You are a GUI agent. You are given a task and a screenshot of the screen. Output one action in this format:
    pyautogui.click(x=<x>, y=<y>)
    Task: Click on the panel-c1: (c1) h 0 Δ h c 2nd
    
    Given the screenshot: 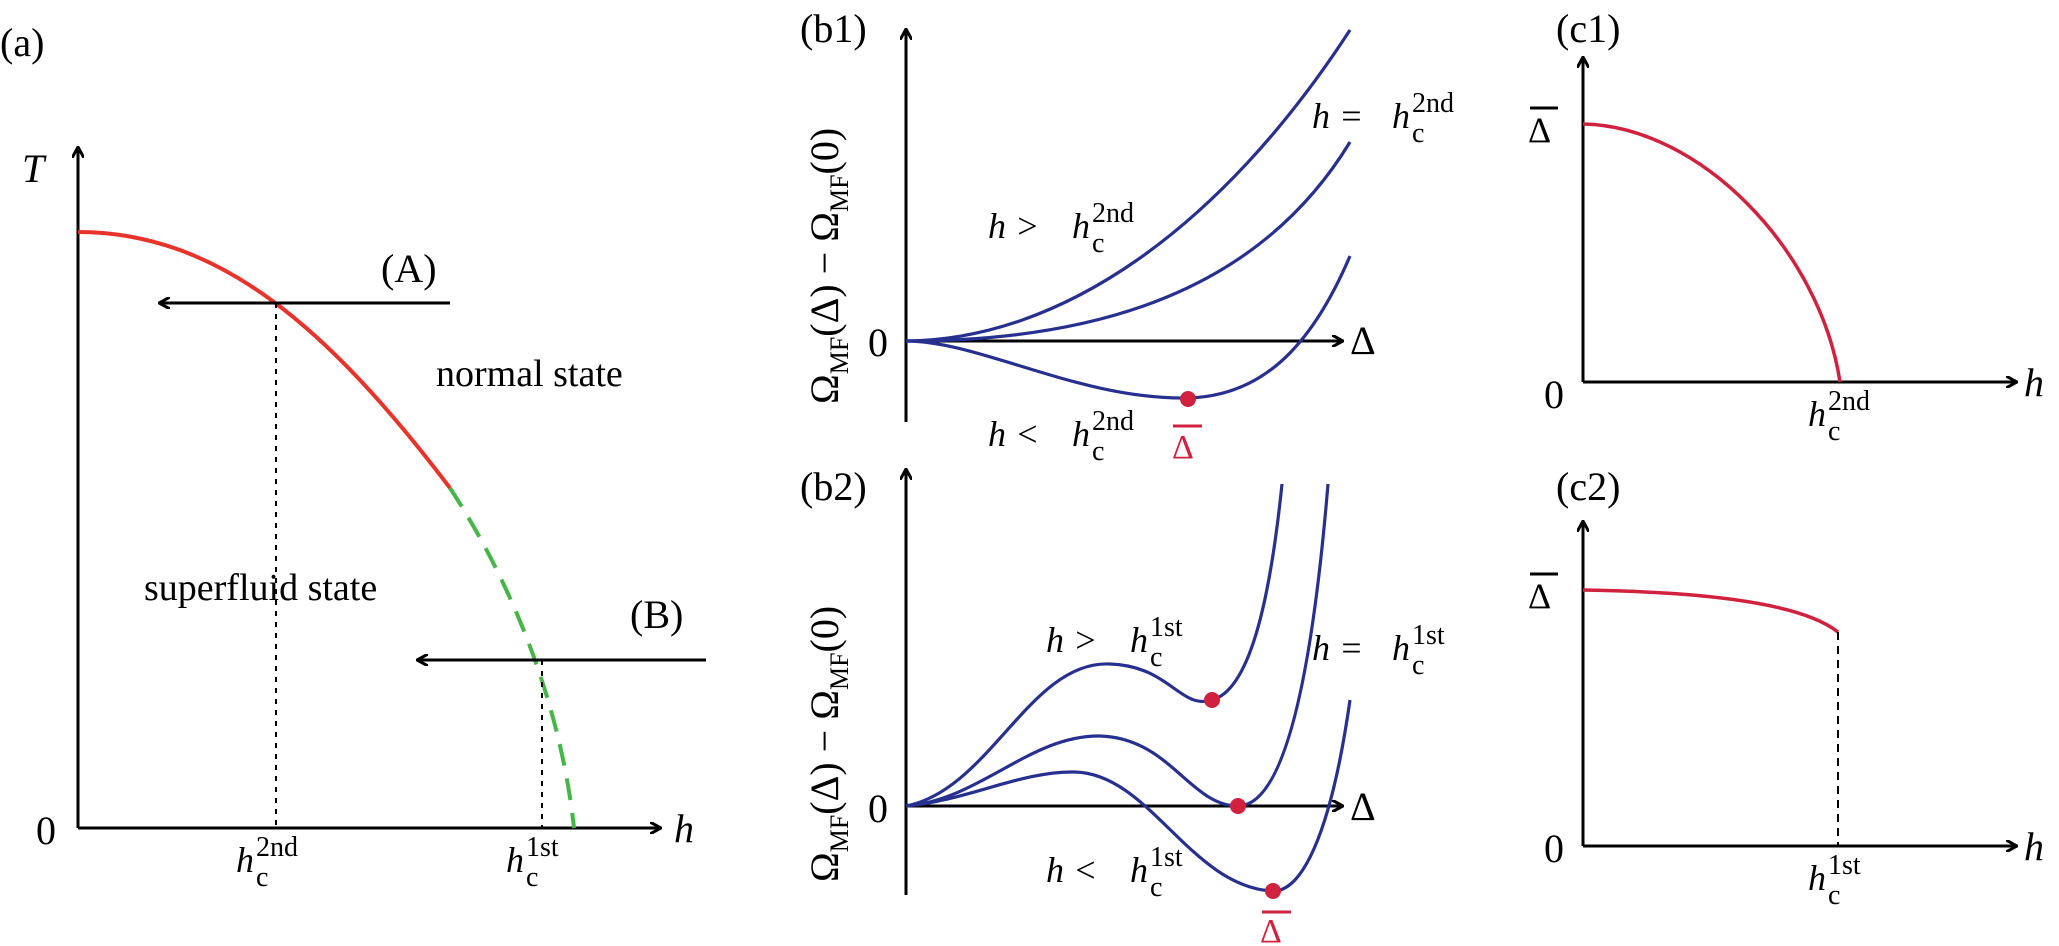 What is the action you would take?
    pyautogui.click(x=1786, y=226)
    